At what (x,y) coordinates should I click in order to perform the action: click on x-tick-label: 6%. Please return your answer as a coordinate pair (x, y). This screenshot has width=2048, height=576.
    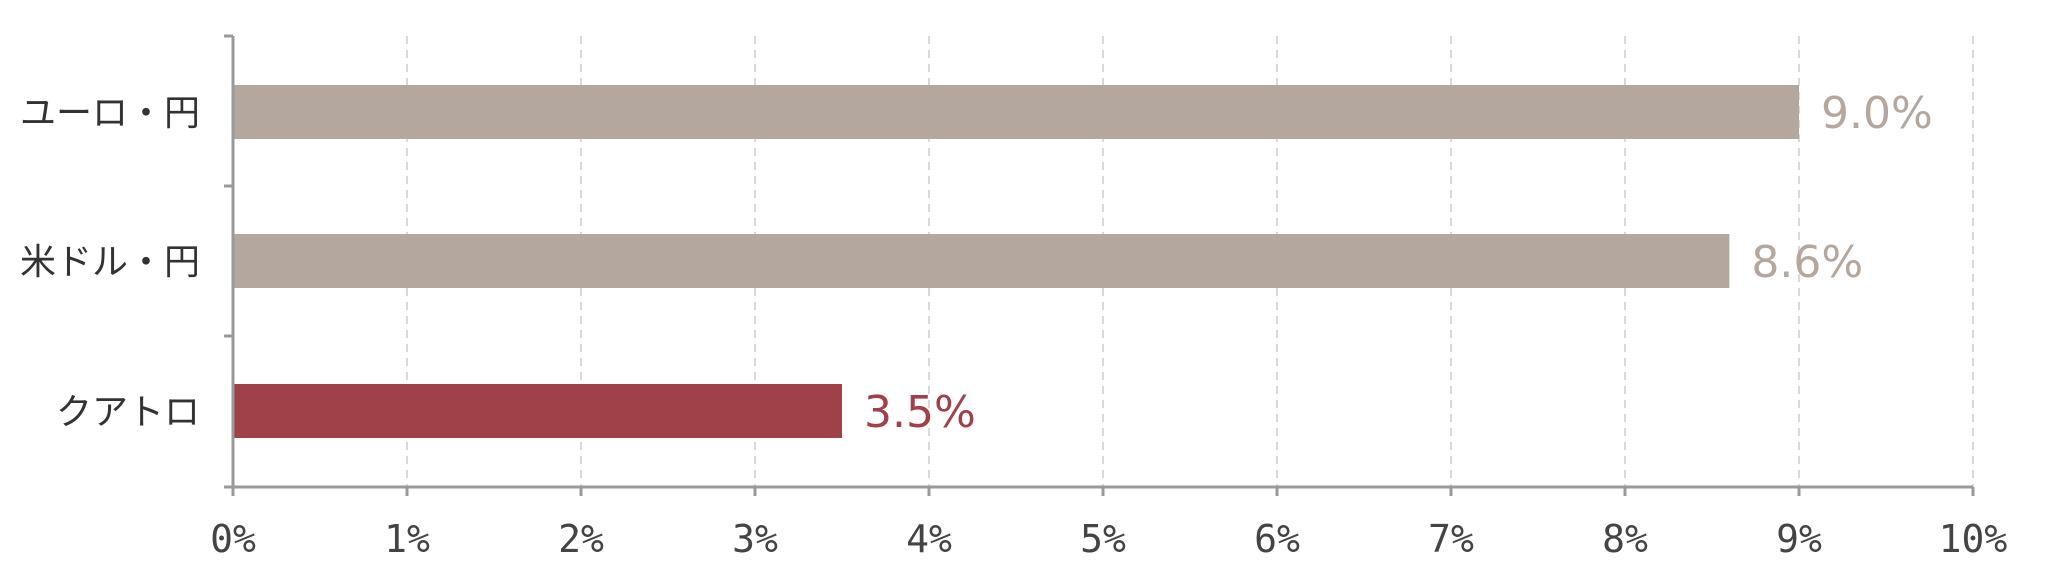
    Looking at the image, I should click on (1277, 539).